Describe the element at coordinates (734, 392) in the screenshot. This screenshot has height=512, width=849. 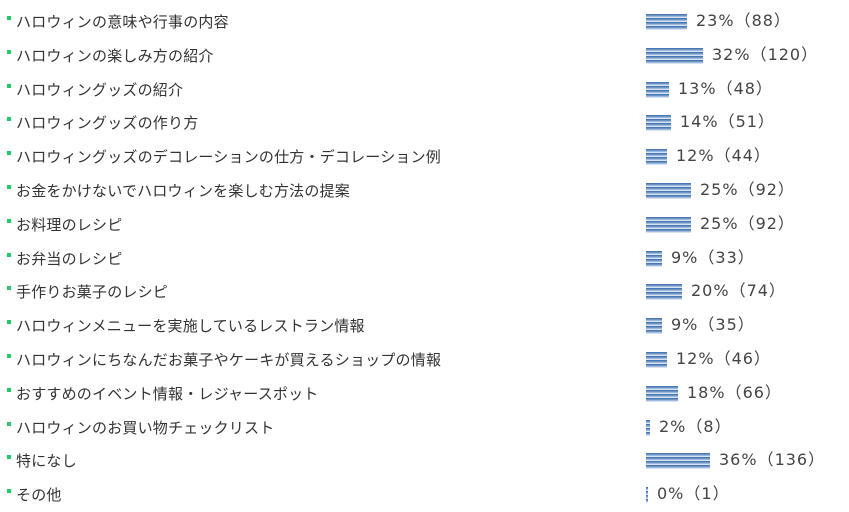
I see `value-label: 18%（66）` at that location.